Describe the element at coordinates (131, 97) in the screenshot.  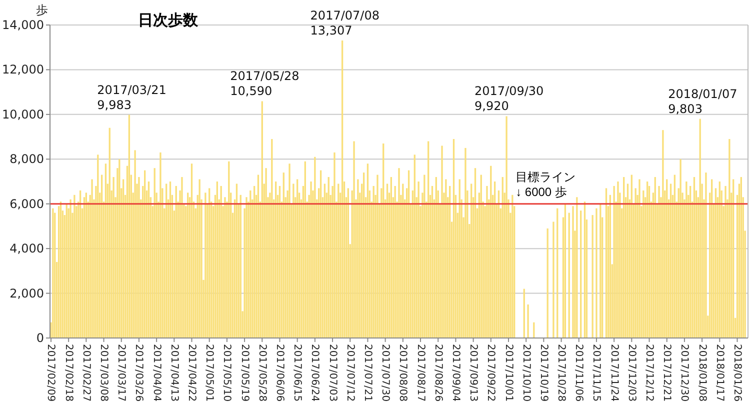
I see `annotation: 2017/03/21 9,983` at that location.